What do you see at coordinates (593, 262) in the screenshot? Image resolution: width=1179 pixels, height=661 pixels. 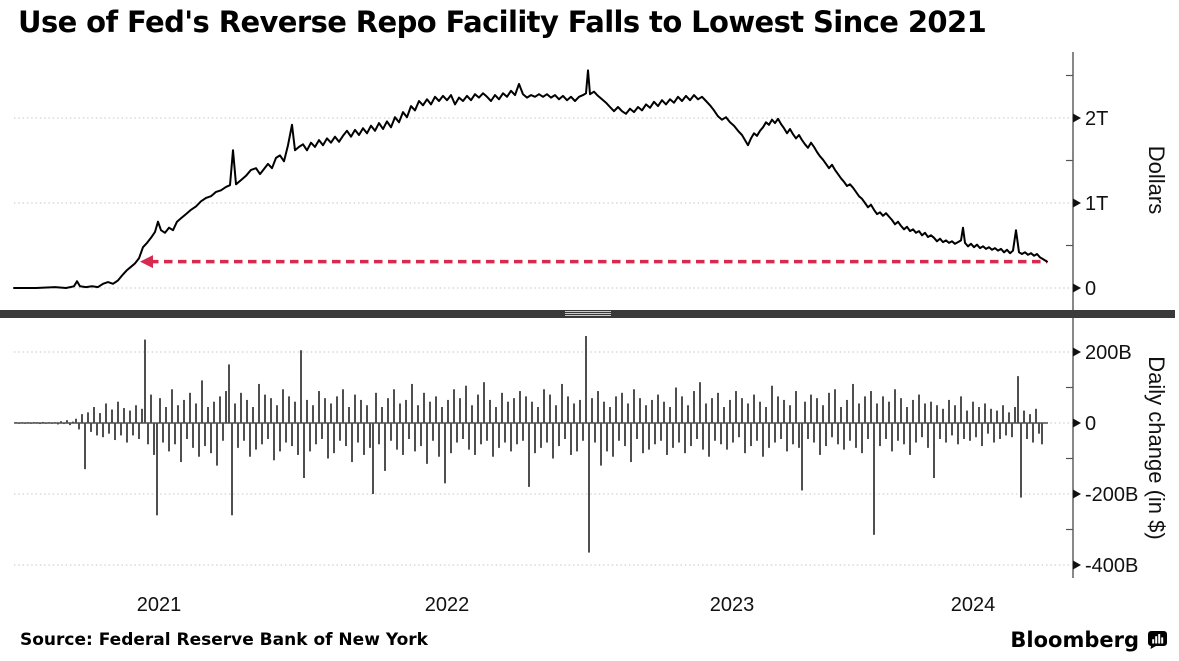 I see `lowest-level-arrow` at bounding box center [593, 262].